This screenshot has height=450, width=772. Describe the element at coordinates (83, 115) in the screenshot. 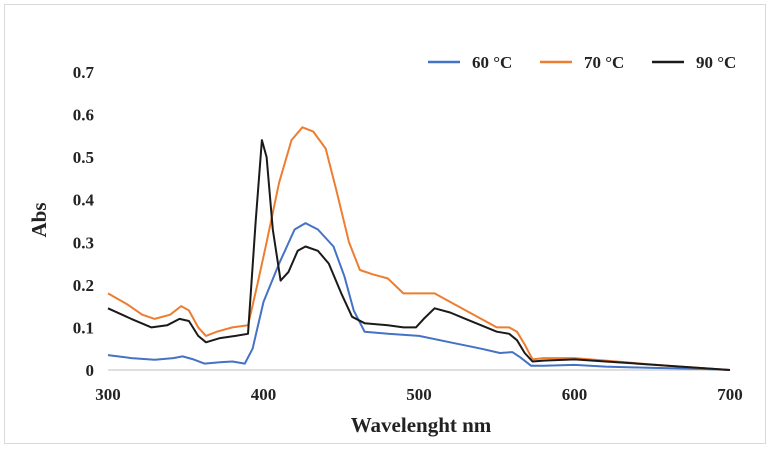

I see `y-tick-label: 0.6` at that location.